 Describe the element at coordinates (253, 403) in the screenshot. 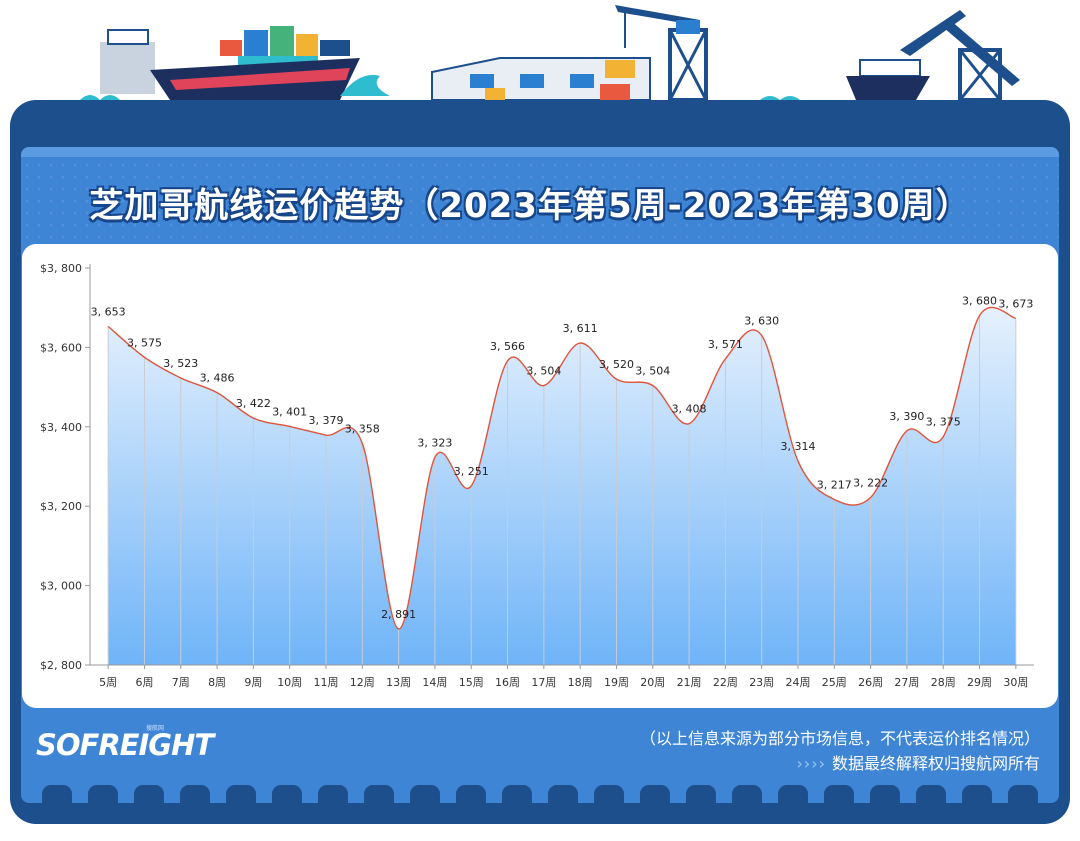

I see `data-label: 3, 422` at that location.